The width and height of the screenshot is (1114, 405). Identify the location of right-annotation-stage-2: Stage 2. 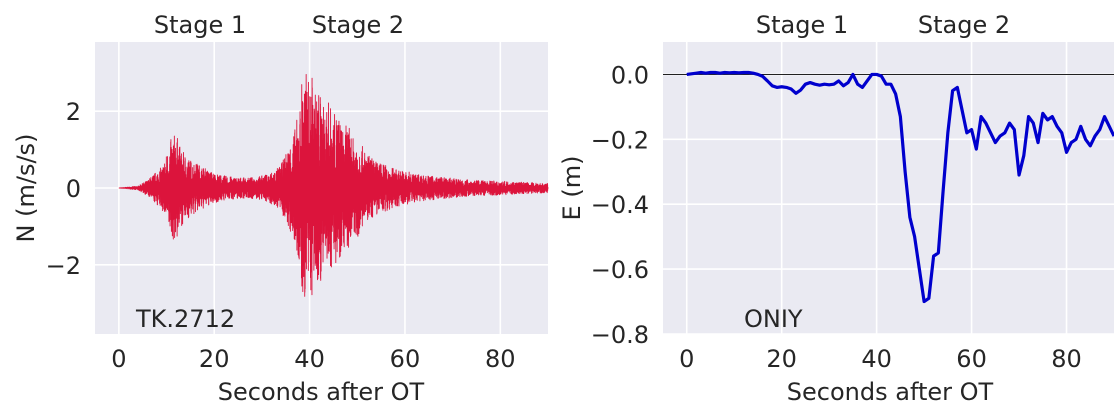
(964, 25).